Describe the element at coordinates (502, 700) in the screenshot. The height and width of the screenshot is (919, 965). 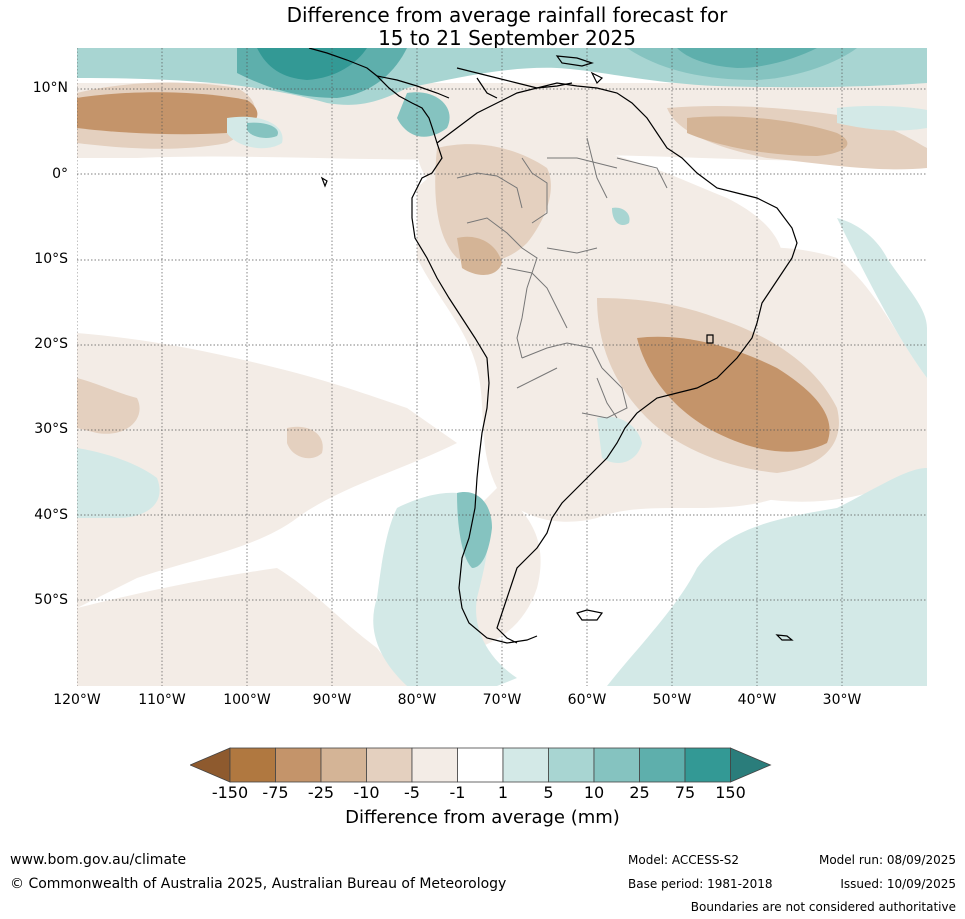
I see `lon-label-70w: 70°W` at that location.